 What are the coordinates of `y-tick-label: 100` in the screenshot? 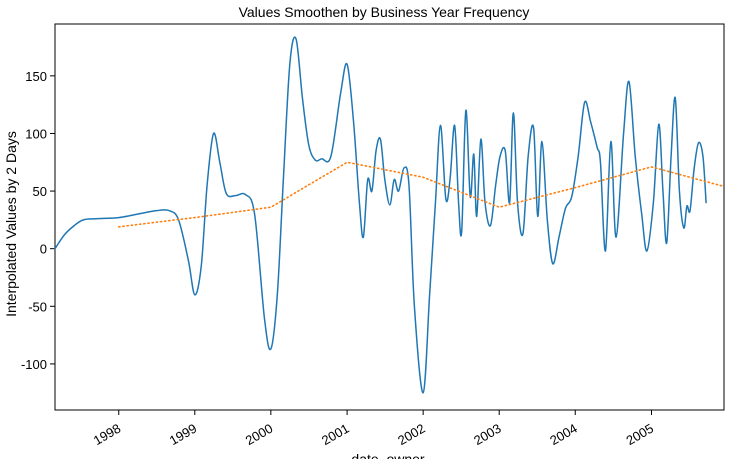 It's located at (36, 133).